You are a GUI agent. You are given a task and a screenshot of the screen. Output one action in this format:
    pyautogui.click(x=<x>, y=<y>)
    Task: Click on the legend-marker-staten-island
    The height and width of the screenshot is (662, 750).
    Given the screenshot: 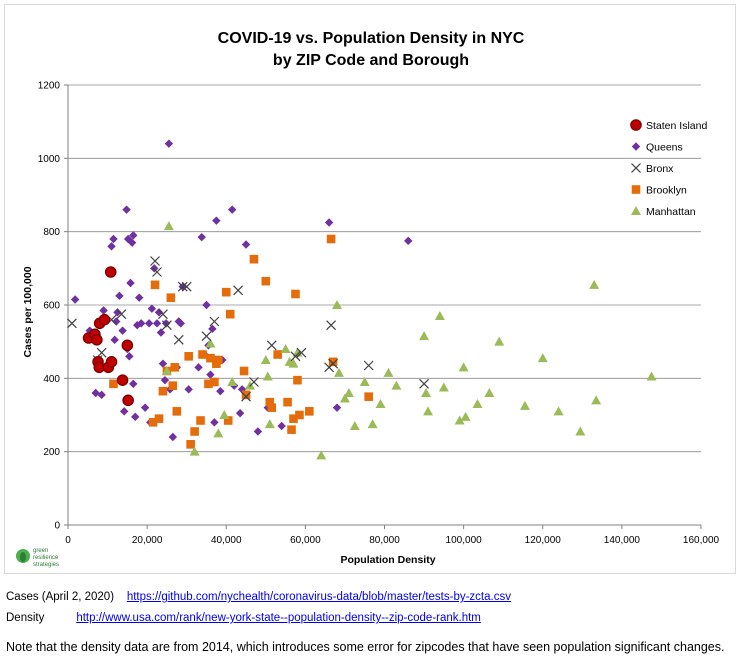 What is the action you would take?
    pyautogui.click(x=636, y=125)
    